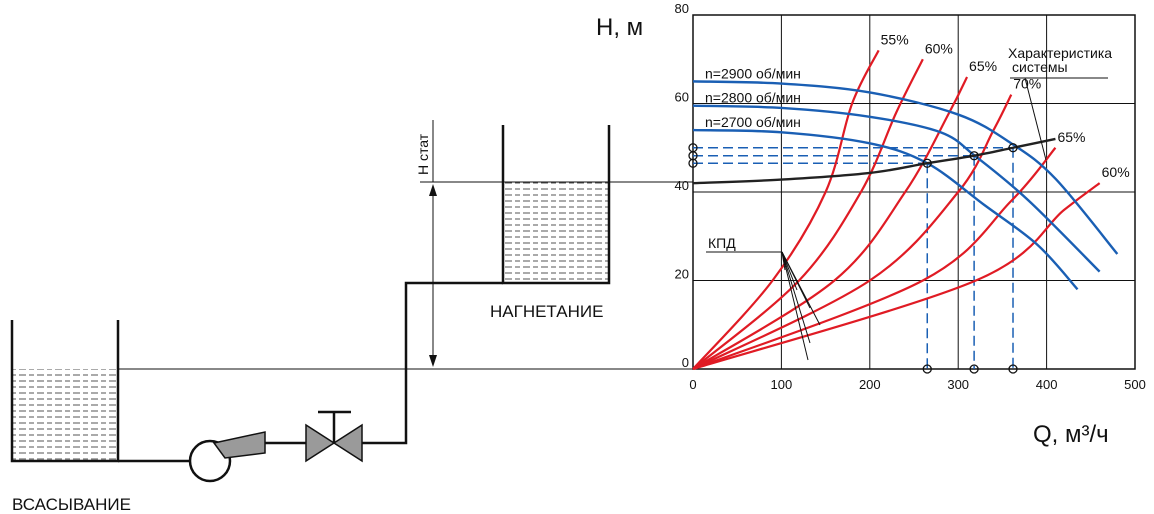 The image size is (1154, 514). I want to click on discharge-tank, so click(556, 205).